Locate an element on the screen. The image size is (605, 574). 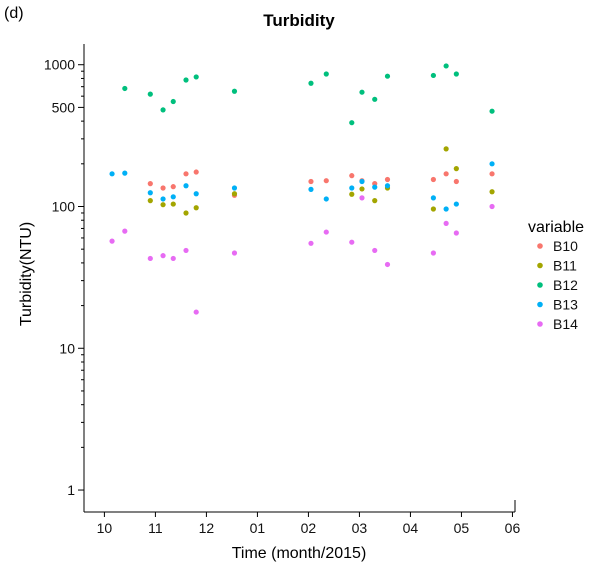
legend-item-b12: B12 is located at coordinates (557, 285).